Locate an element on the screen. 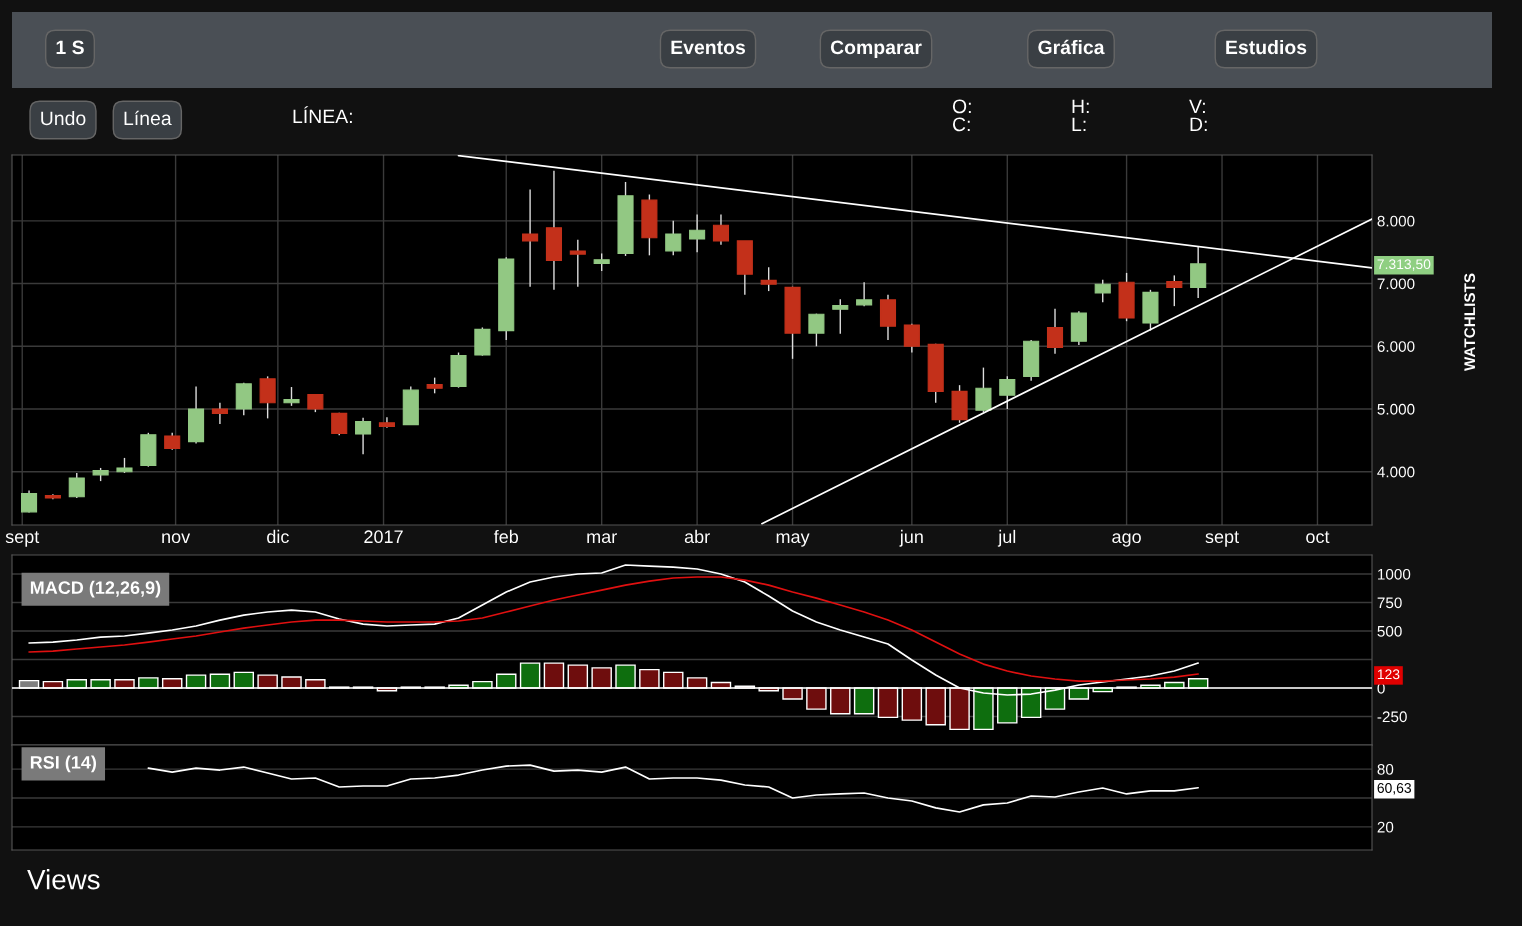 Image resolution: width=1522 pixels, height=926 pixels. x-tick-label: jun is located at coordinates (911, 538).